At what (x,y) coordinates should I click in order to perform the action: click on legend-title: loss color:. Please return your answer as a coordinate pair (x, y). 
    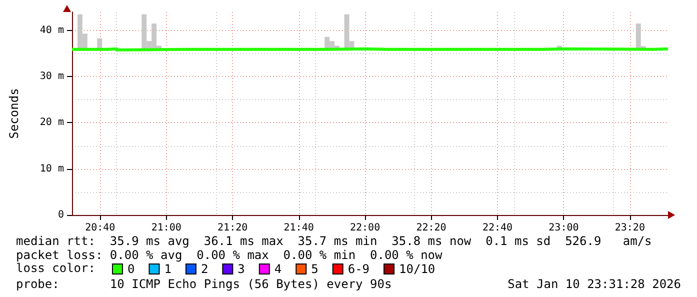
    Looking at the image, I should click on (56, 268).